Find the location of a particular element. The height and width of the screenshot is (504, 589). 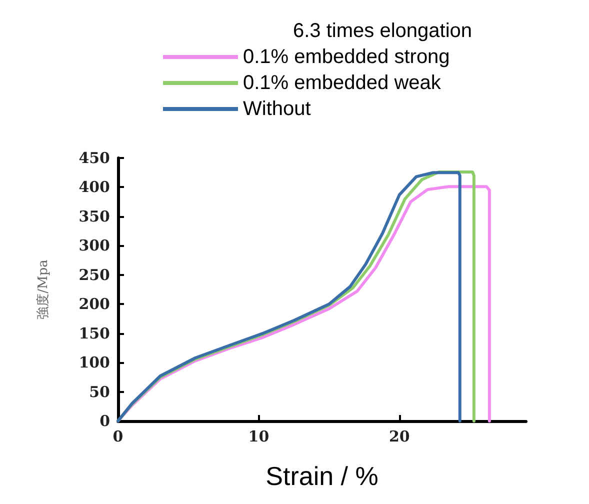

x-tick-label: 20 is located at coordinates (399, 437).